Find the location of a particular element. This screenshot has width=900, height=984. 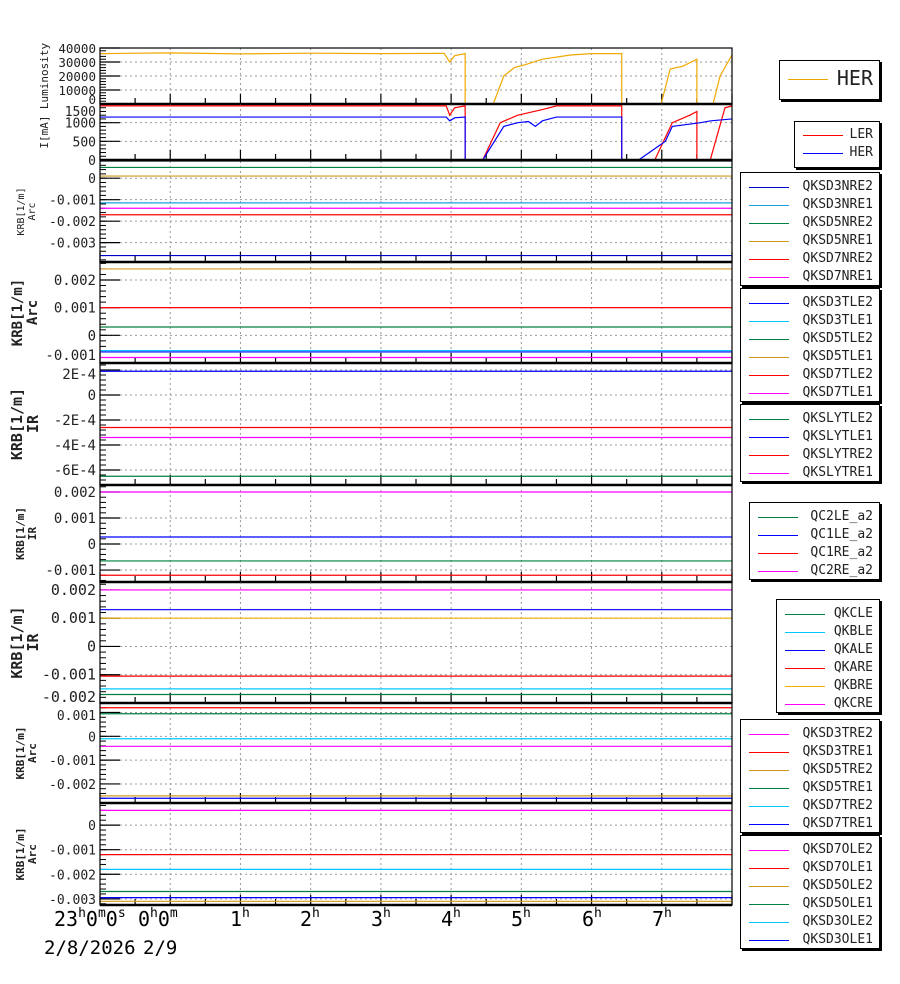

x-tick-label: 6h is located at coordinates (592, 918).